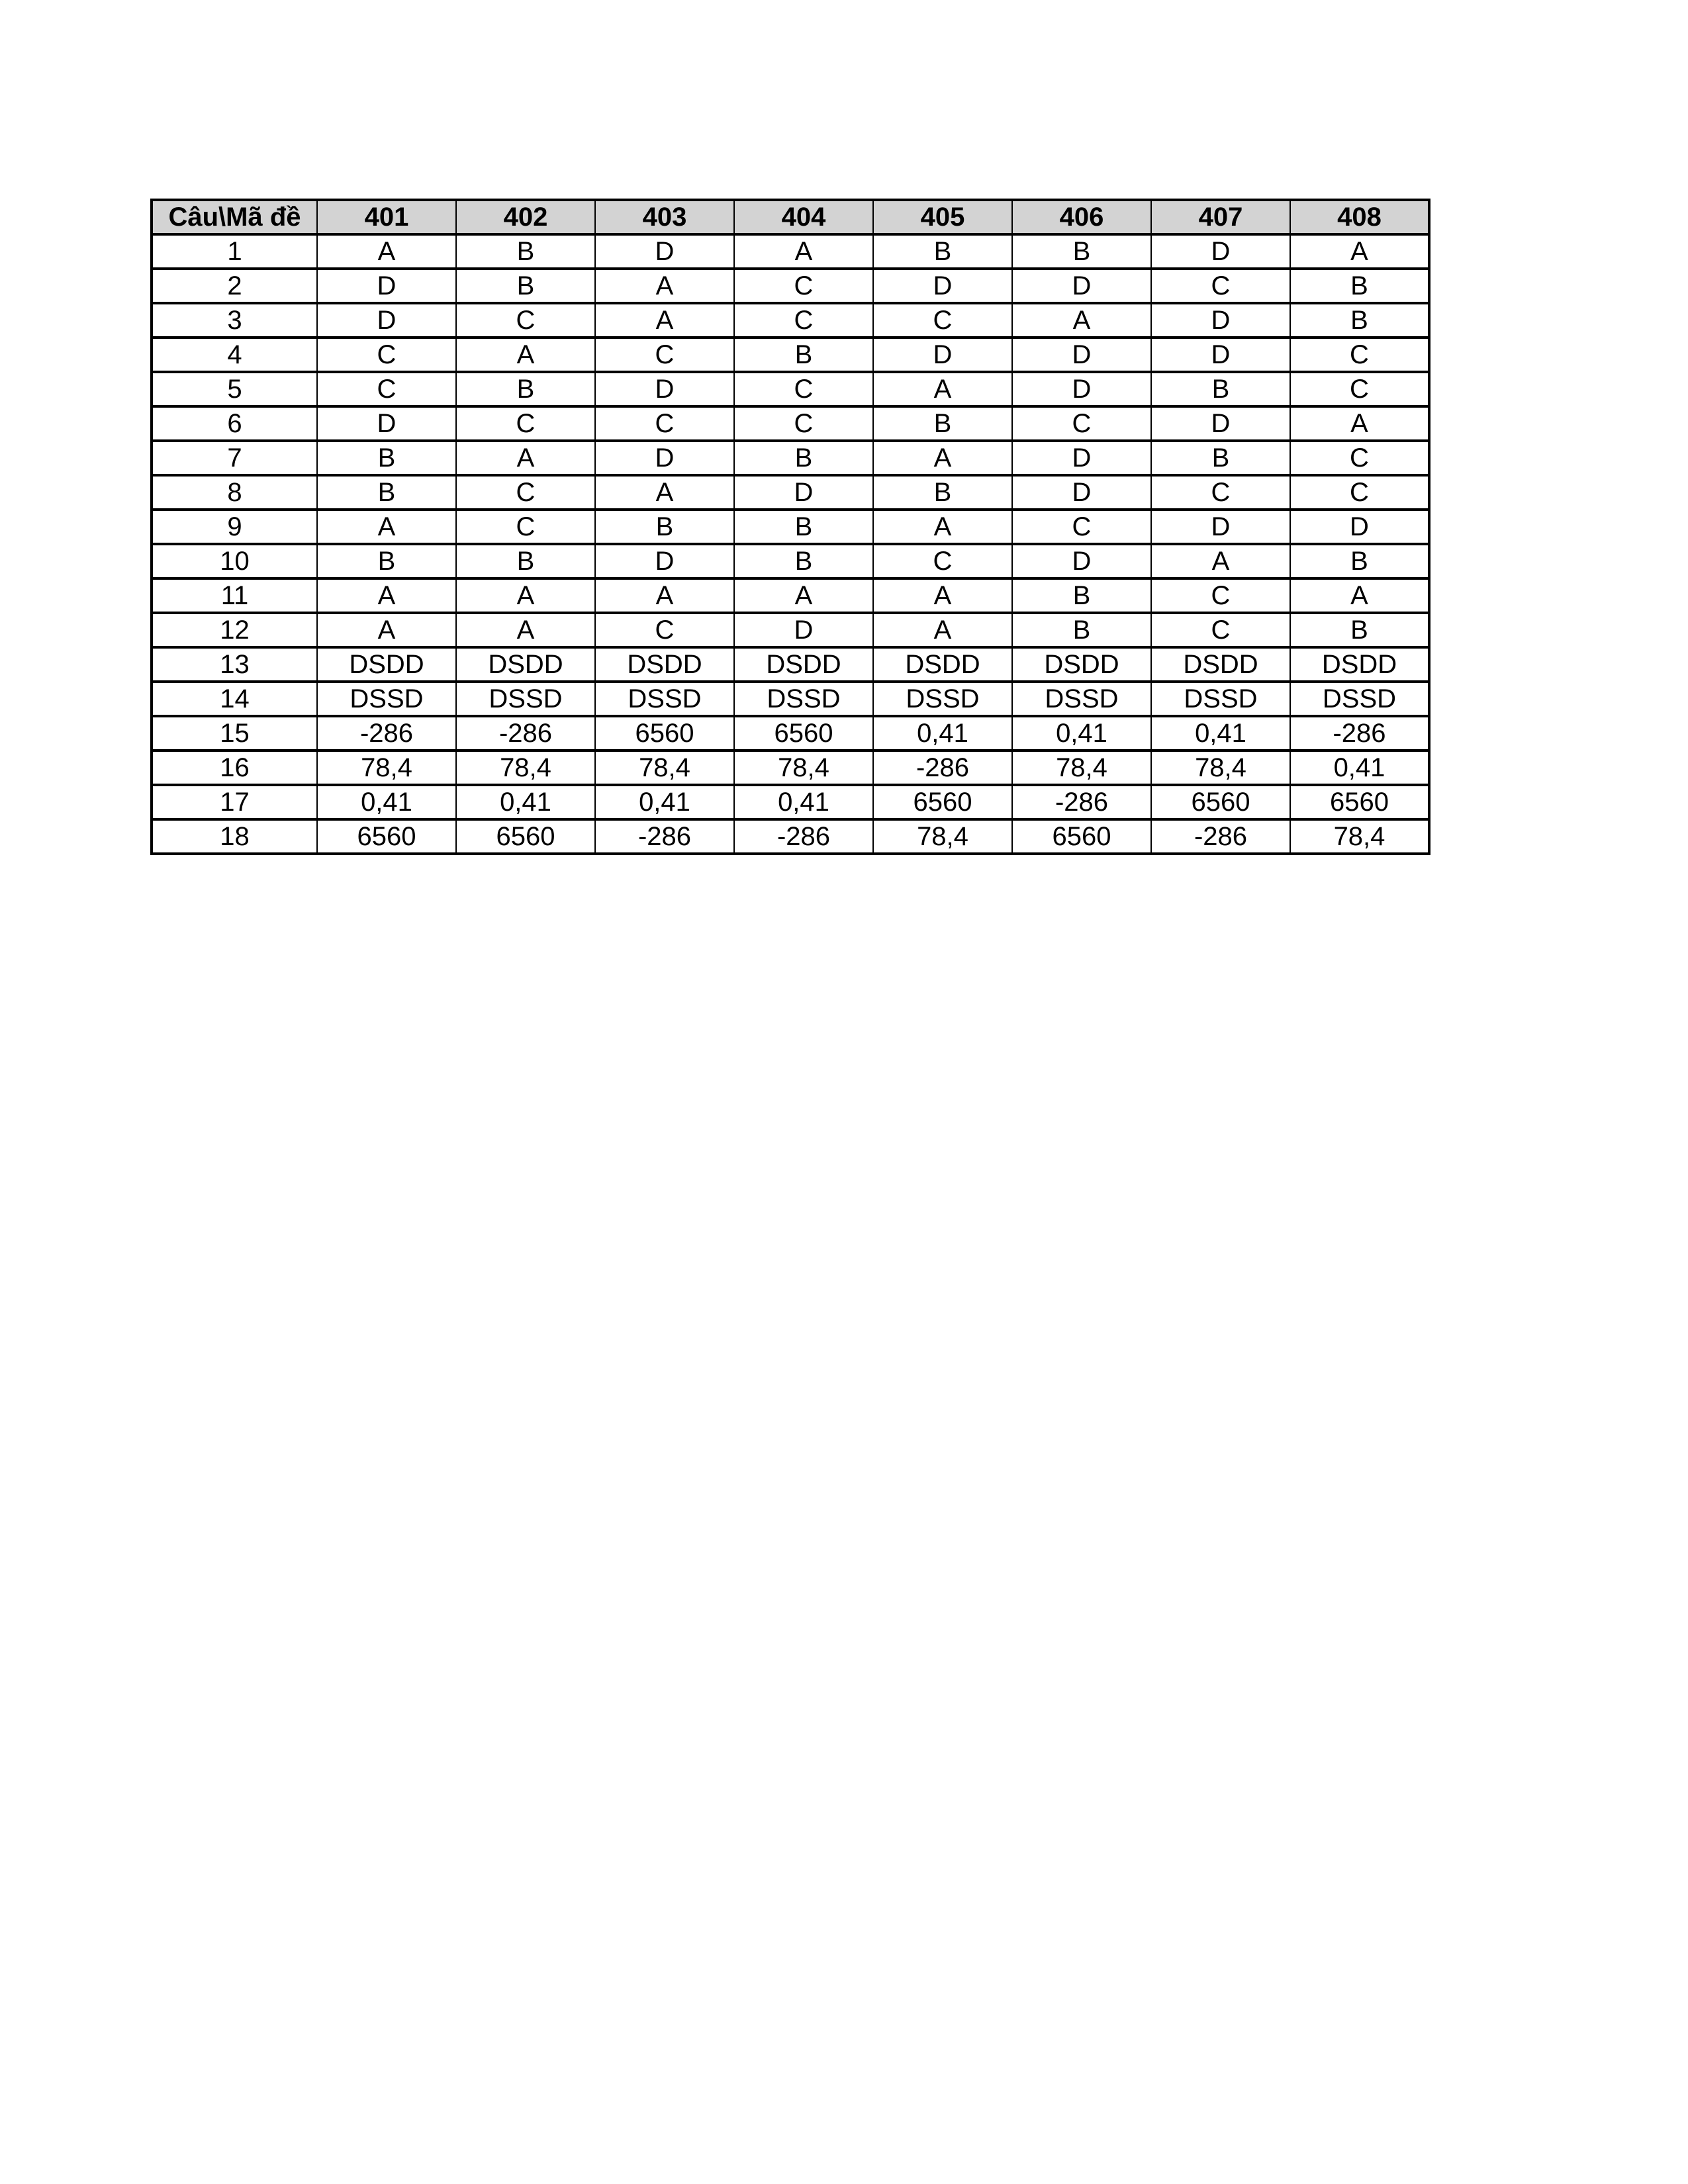 This screenshot has width=1688, height=2184. What do you see at coordinates (234, 251) in the screenshot?
I see `question-number-cell: 1` at bounding box center [234, 251].